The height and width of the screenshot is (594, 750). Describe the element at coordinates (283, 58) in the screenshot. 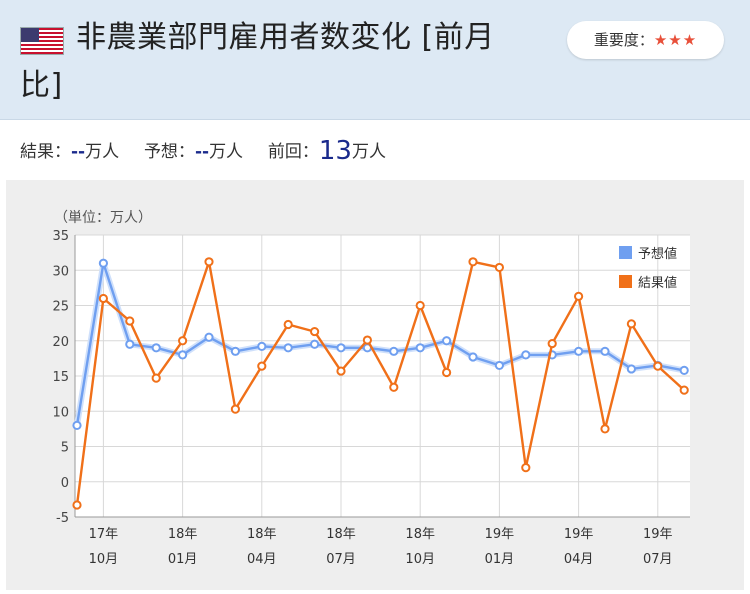

I see `page-title: 非農業部門雇用者数変化 [前月 比]` at that location.